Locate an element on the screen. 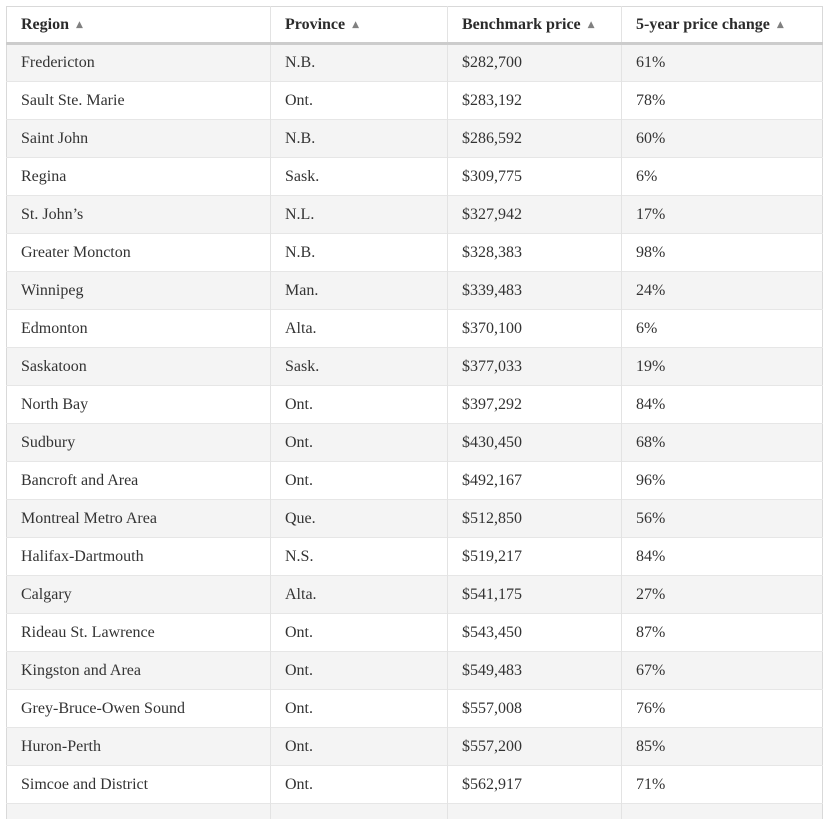  column-header-province-label: Province is located at coordinates (315, 24).